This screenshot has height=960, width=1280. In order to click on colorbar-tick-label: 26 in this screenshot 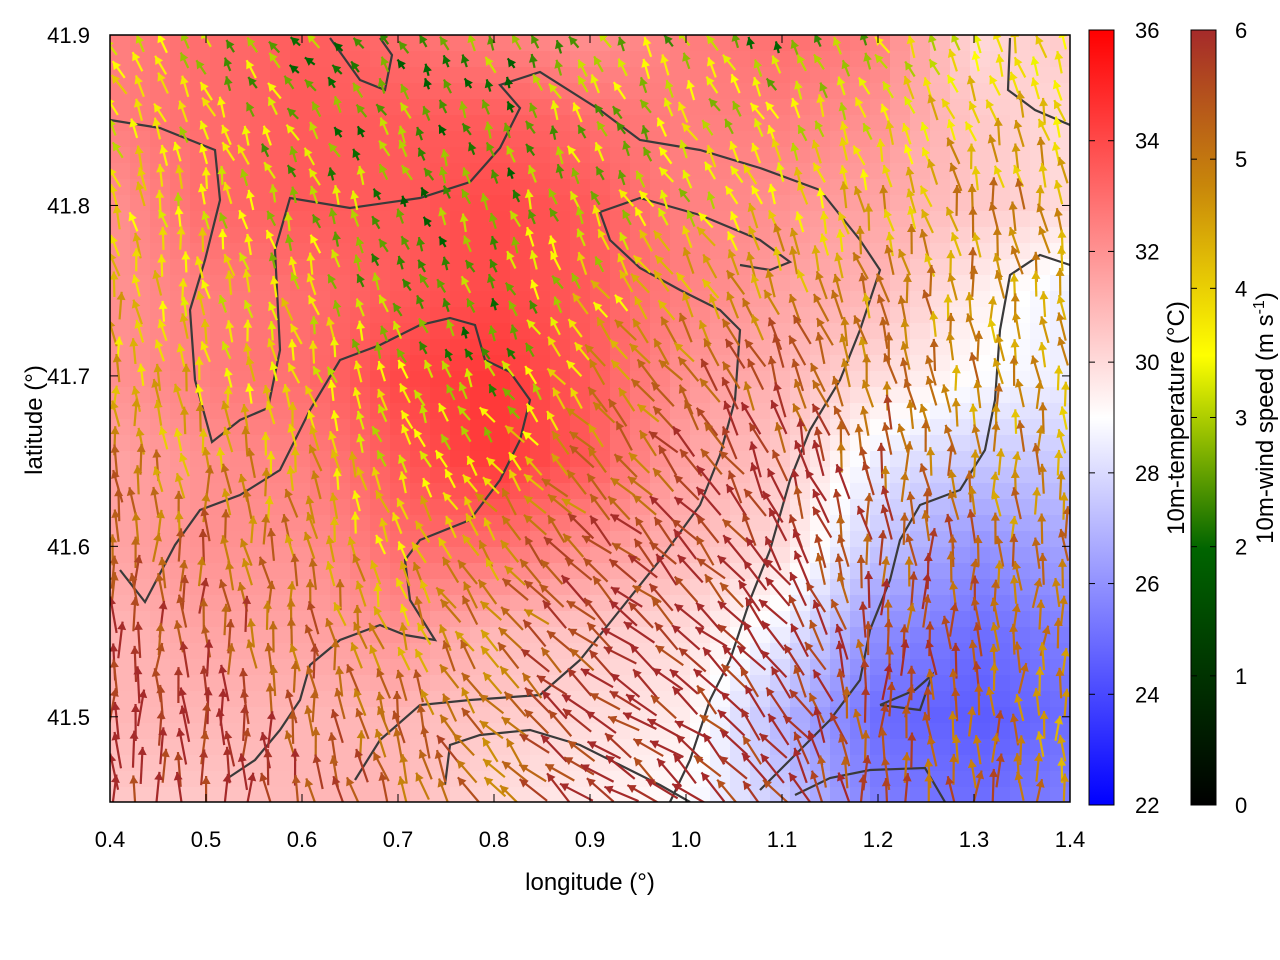, I will do `click(1147, 584)`.